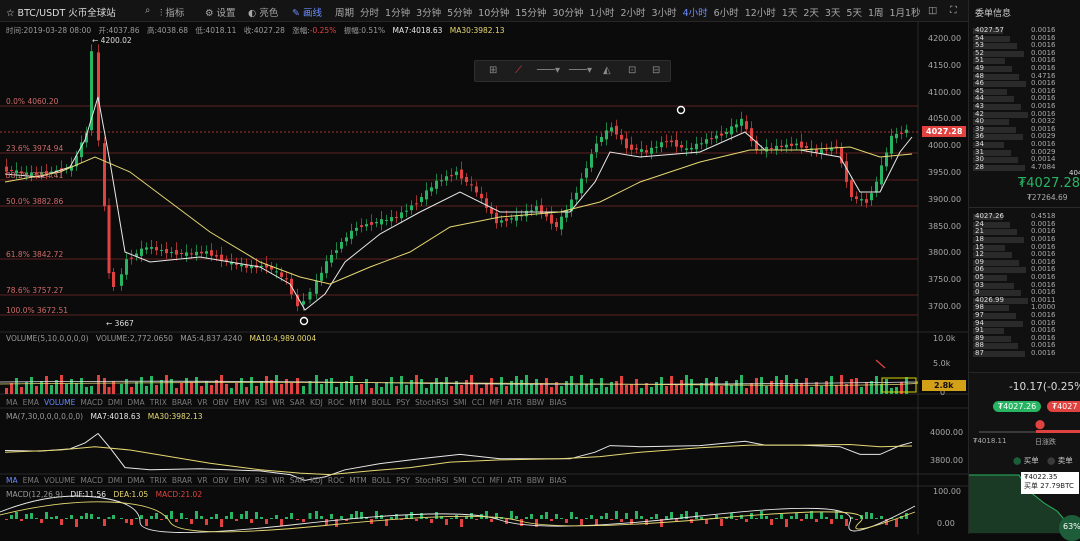  What do you see at coordinates (531, 13) in the screenshot?
I see `period-5: 15分钟` at bounding box center [531, 13].